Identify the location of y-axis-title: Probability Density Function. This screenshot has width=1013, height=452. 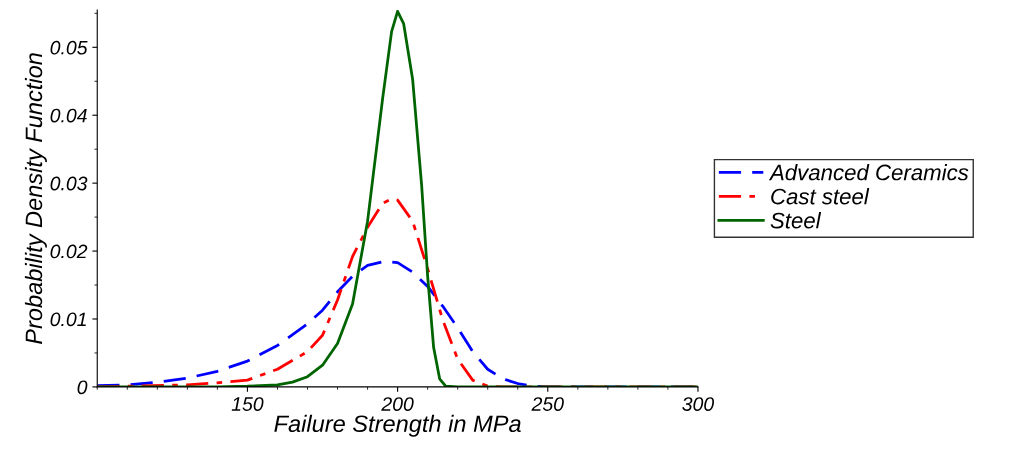
(35, 199).